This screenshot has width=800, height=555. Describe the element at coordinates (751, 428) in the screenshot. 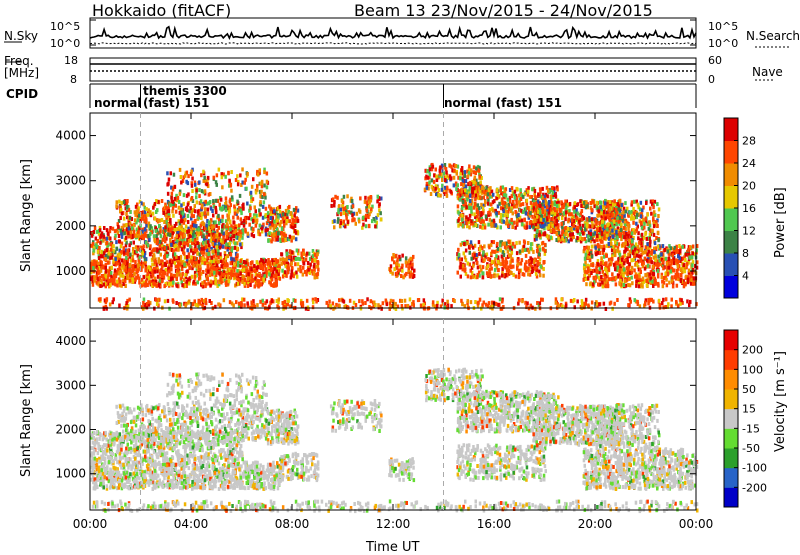

I see `colorbar-tick-label: -15` at that location.